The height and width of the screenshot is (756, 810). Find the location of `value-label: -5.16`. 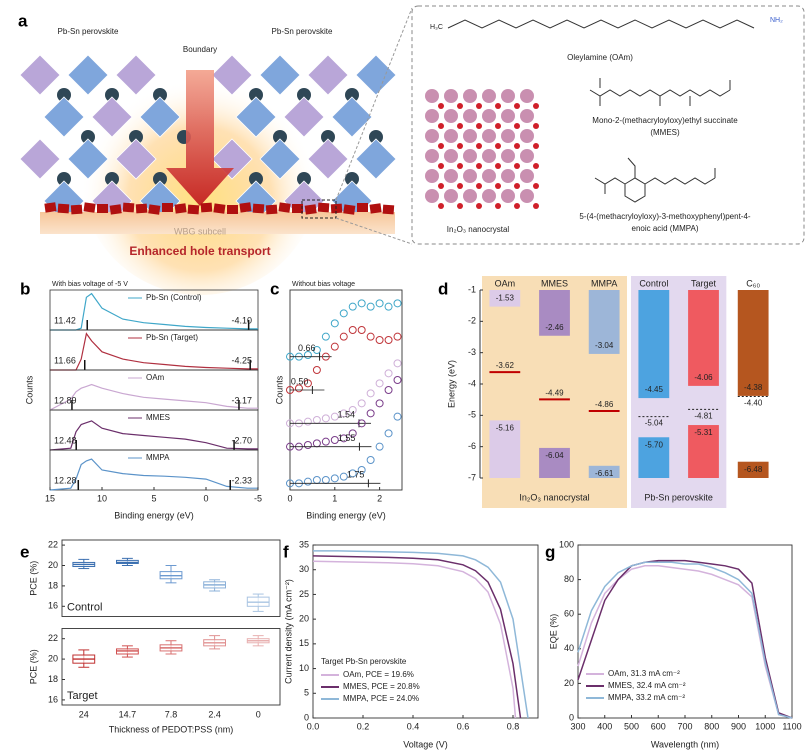

value-label: -5.16 is located at coordinates (505, 427).